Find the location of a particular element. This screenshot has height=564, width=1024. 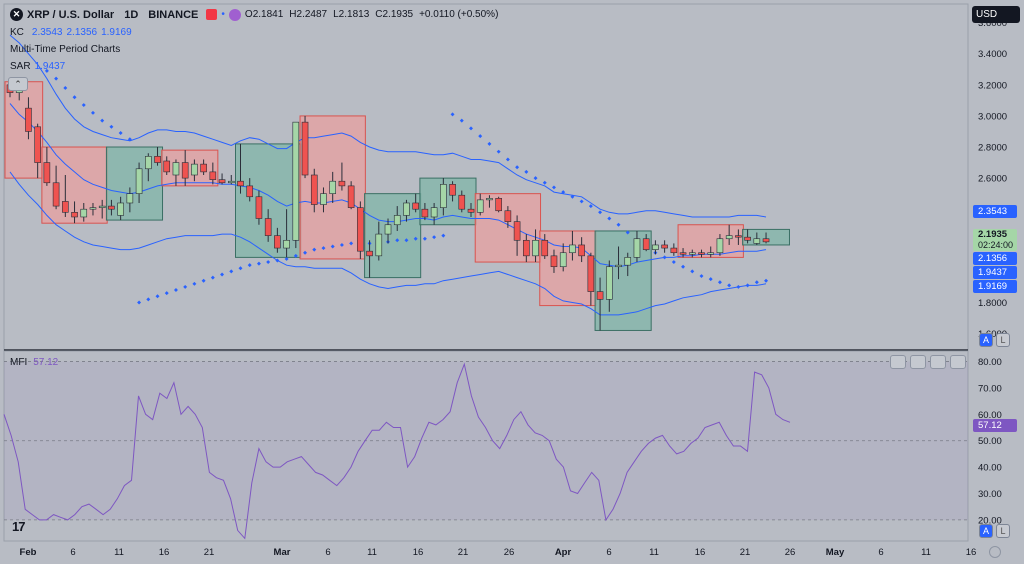

currency-selector: USD is located at coordinates (996, 14).